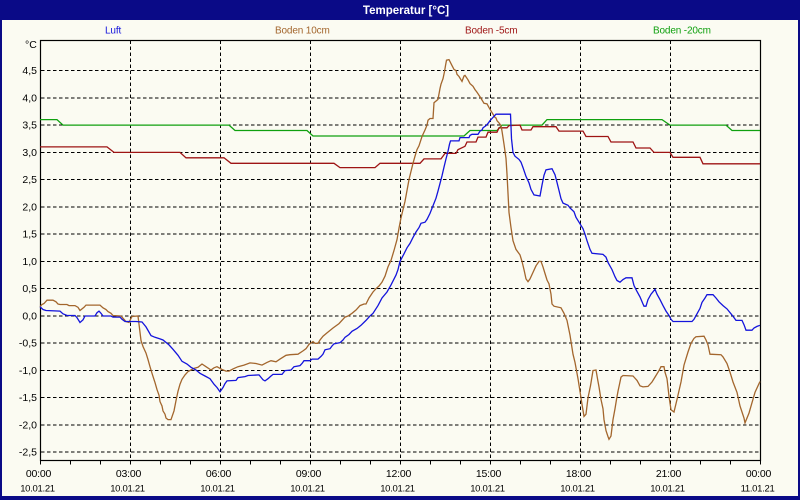  I want to click on svg-text: 1,0, so click(29, 262).